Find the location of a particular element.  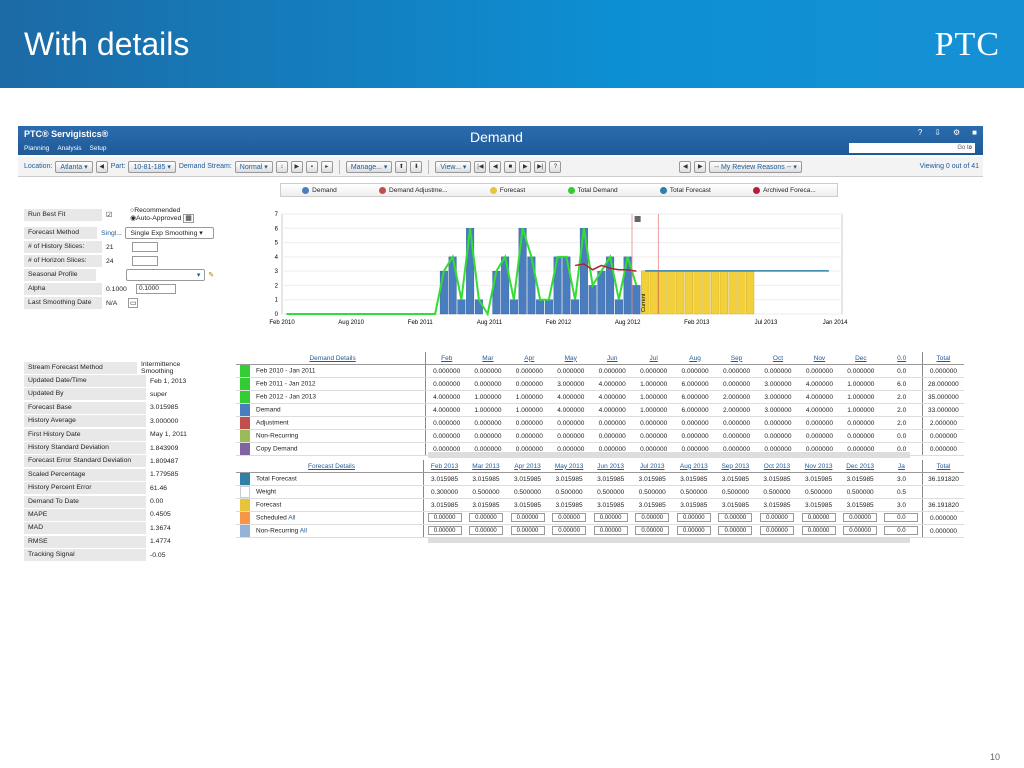

column-header: Nov 2013 is located at coordinates (818, 466).